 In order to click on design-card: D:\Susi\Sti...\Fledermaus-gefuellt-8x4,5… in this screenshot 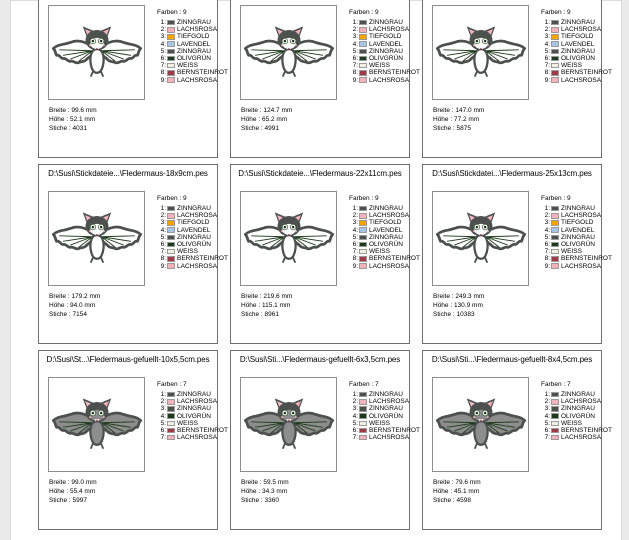, I will do `click(517, 440)`.